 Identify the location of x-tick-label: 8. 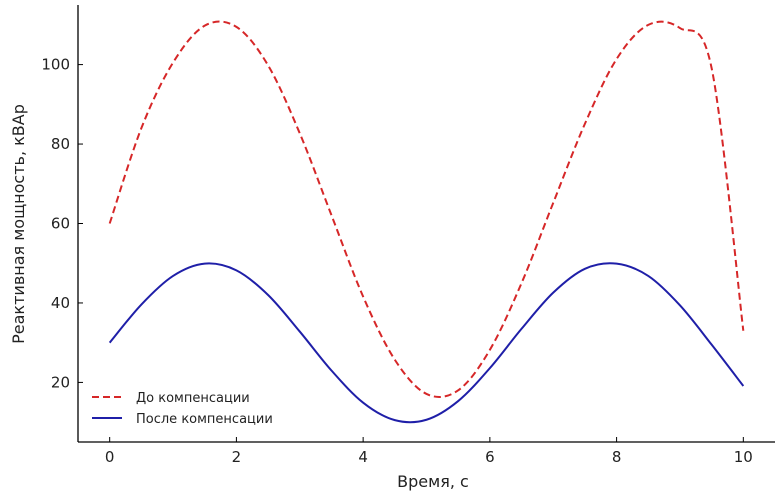
(617, 457).